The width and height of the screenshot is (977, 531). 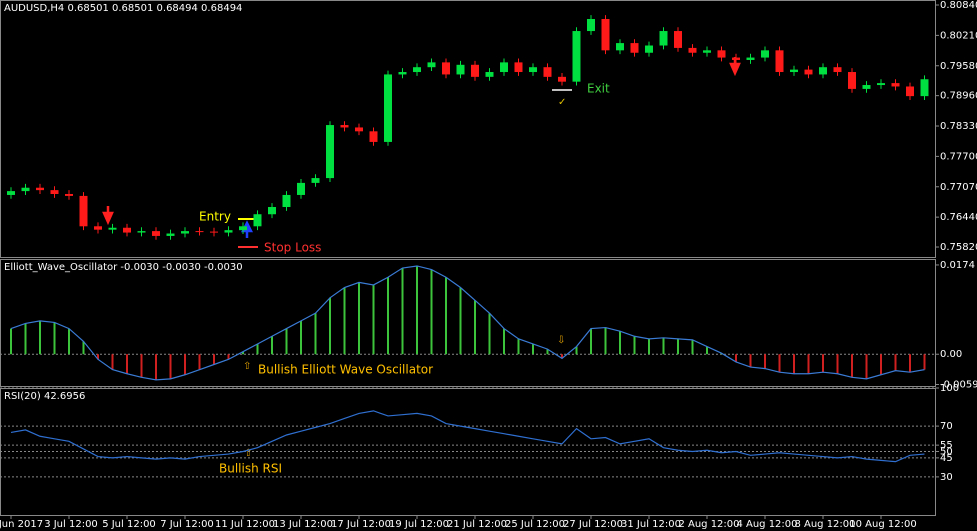 I want to click on annotation: Bullish Elliott Wave Oscillator, so click(x=345, y=370).